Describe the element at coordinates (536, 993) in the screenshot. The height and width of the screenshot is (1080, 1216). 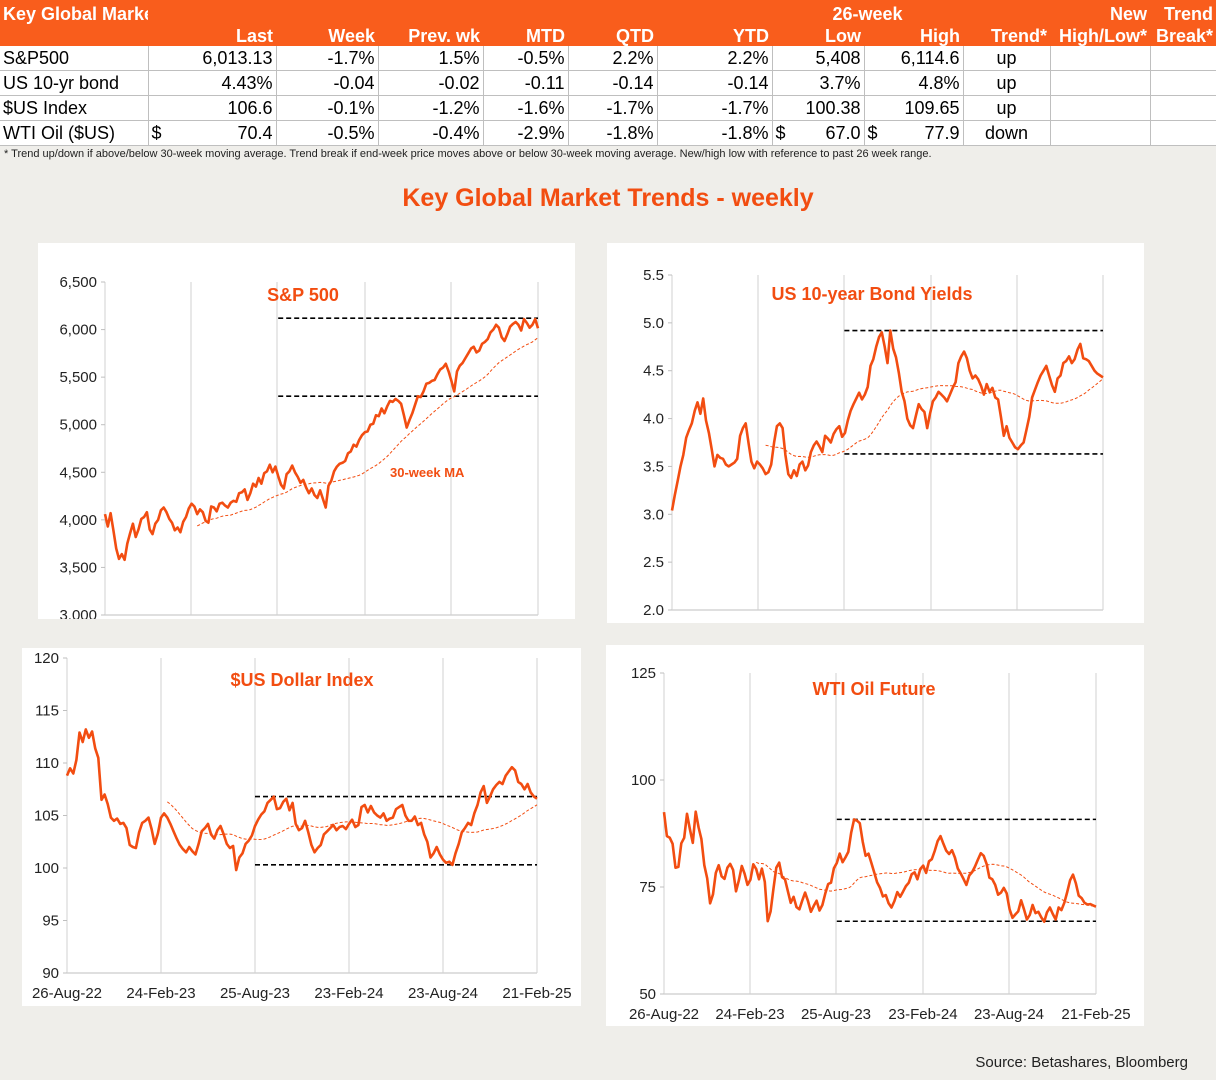
I see `usd-x-tick-label: 21-Feb-25` at that location.